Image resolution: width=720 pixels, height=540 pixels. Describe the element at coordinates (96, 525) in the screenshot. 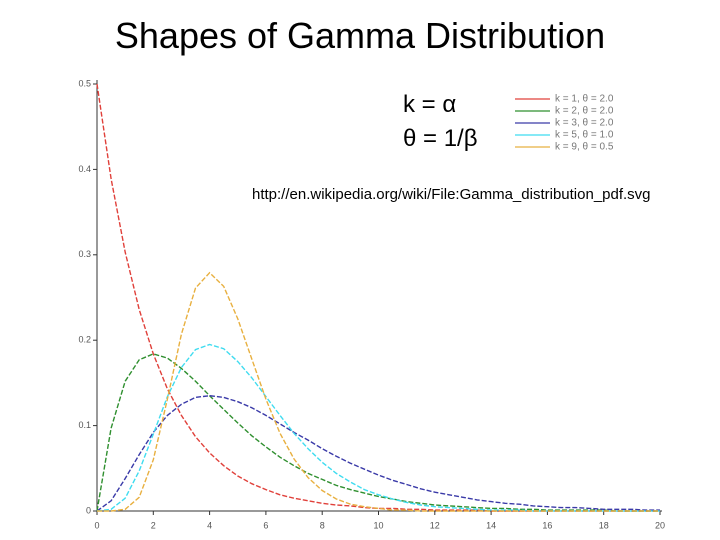

I see `x-tick-label: 0` at that location.